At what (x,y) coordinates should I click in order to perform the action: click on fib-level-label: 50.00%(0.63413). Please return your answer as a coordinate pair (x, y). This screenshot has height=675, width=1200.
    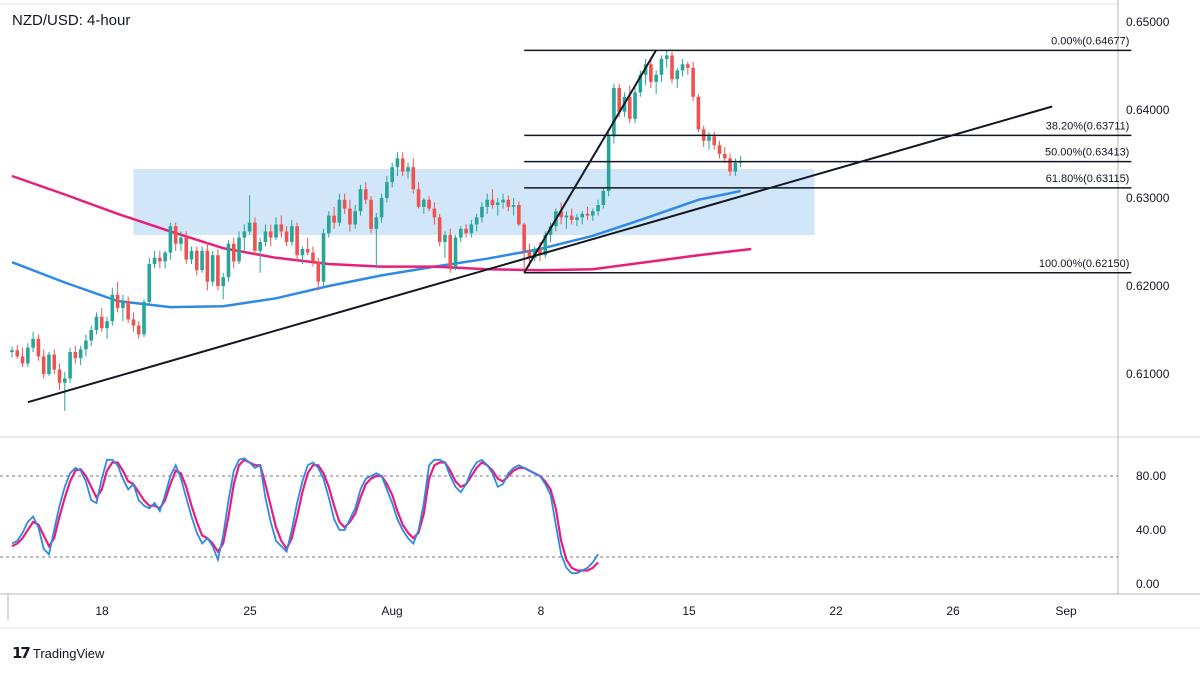
    Looking at the image, I should click on (1087, 153).